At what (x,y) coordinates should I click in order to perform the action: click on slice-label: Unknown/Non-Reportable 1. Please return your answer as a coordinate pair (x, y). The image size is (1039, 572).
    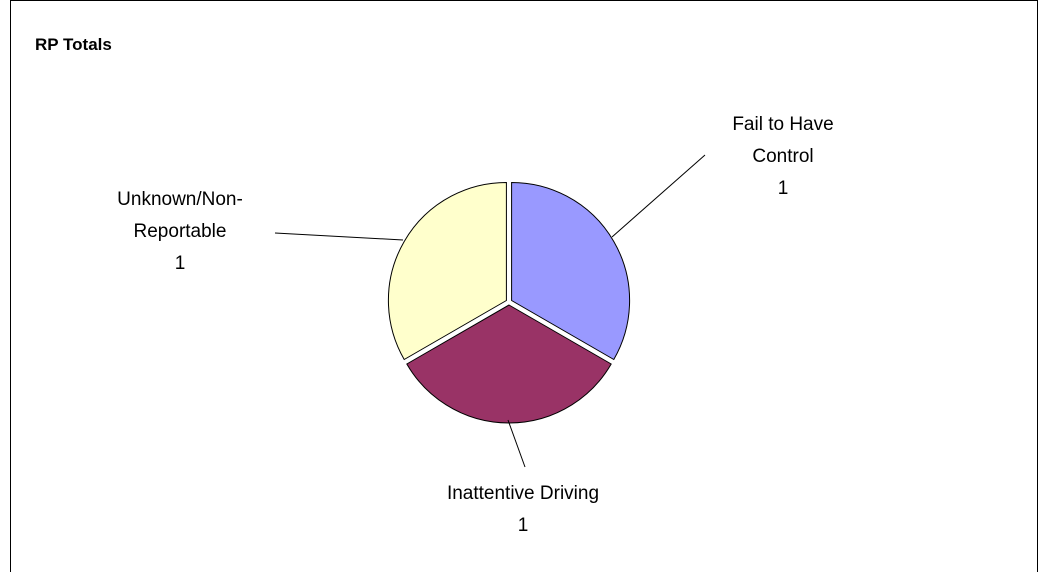
    Looking at the image, I should click on (180, 232).